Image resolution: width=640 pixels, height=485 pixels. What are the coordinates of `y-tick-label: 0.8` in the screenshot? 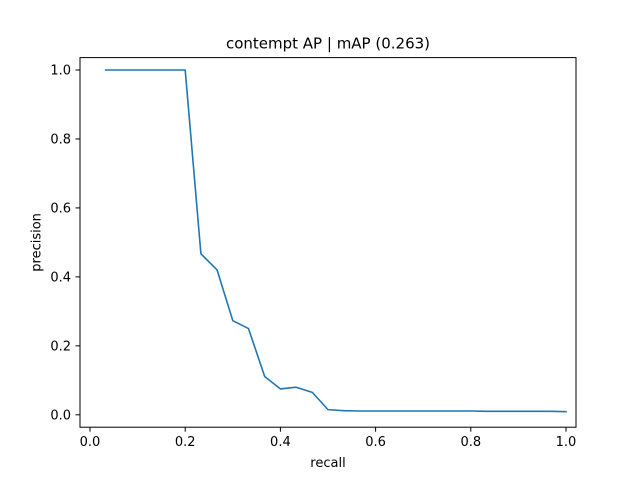 It's located at (60, 139).